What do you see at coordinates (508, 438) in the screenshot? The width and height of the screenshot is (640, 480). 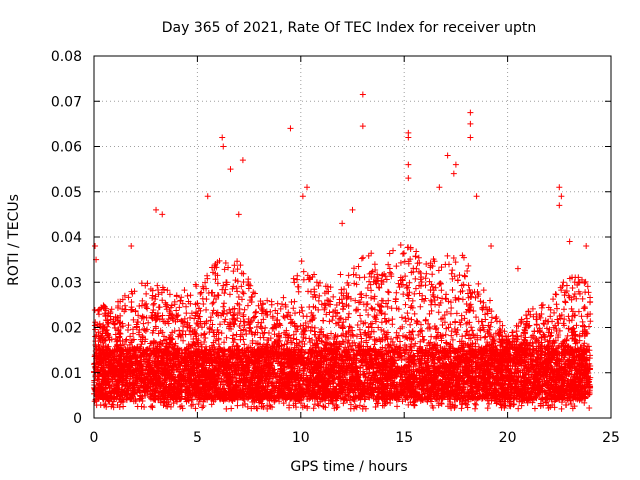 I see `x-tick-label: 20` at bounding box center [508, 438].